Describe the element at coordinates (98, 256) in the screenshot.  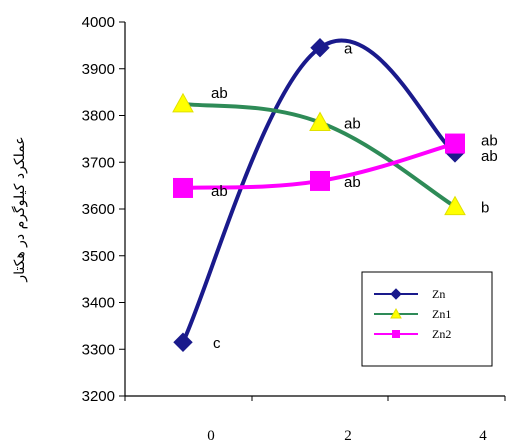
I see `y-tick-label: 3500` at that location.